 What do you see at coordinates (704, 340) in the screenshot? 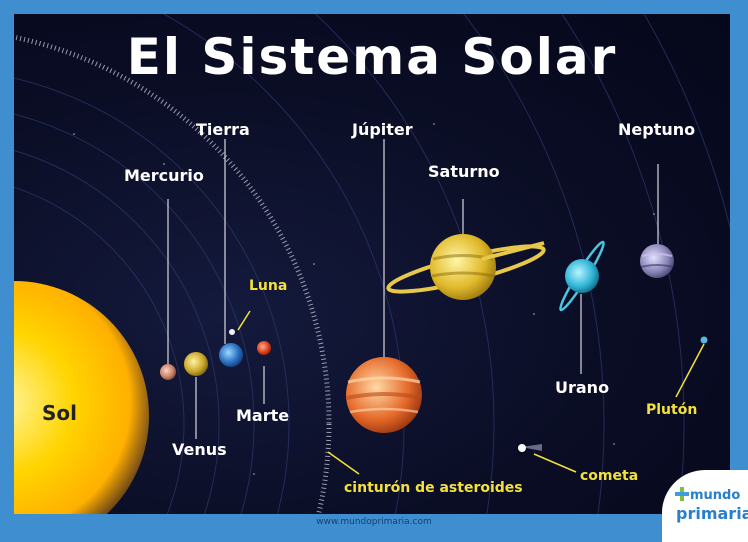
I see `pluto` at bounding box center [704, 340].